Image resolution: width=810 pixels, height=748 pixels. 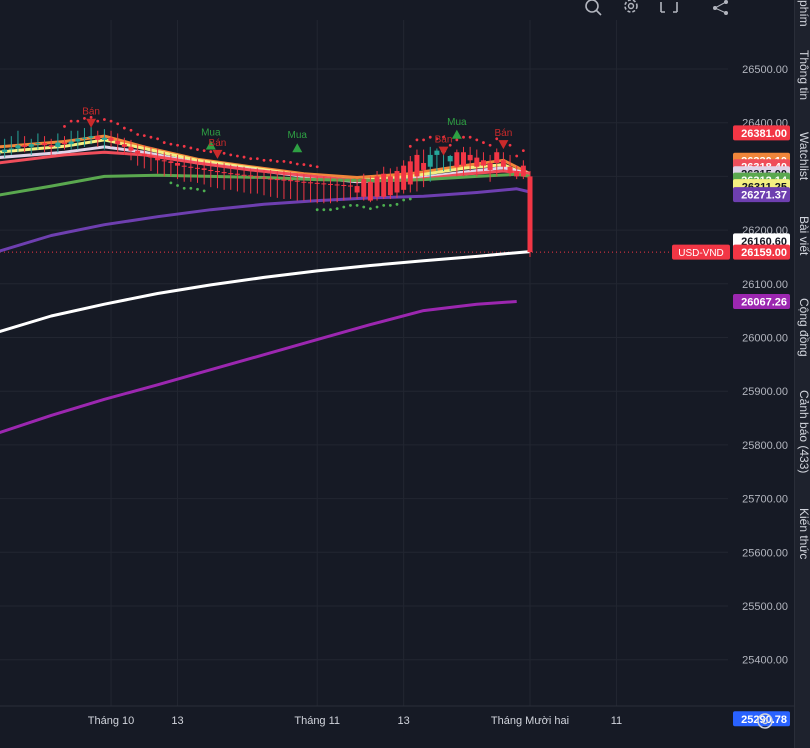 What do you see at coordinates (803, 156) in the screenshot?
I see `sidebar-item-watchlist: Watchlist` at bounding box center [803, 156].